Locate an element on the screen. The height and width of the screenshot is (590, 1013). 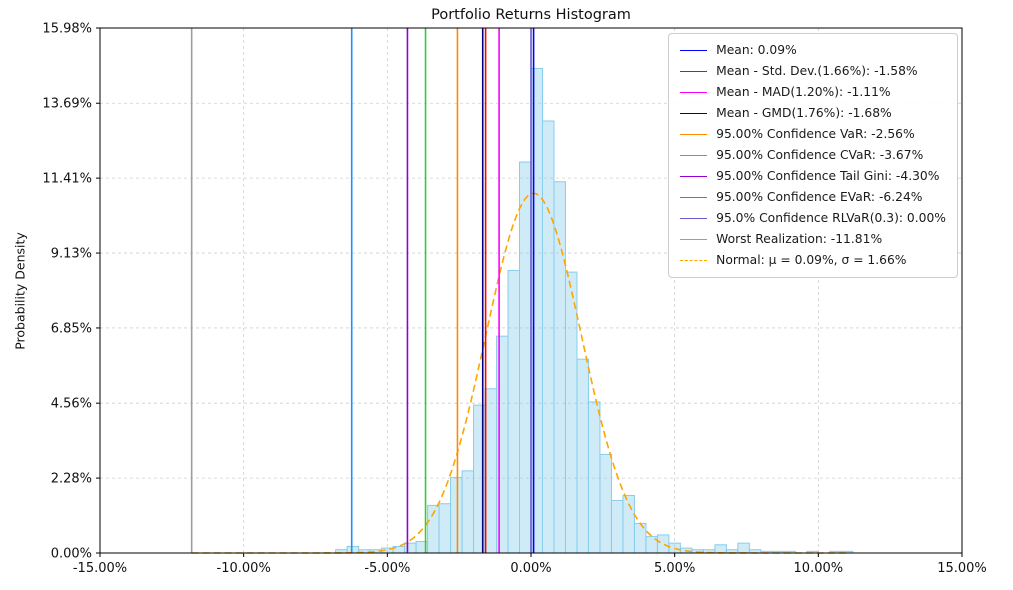
legend-label: Mean - GMD(1.76%): -1.68% is located at coordinates (804, 113).